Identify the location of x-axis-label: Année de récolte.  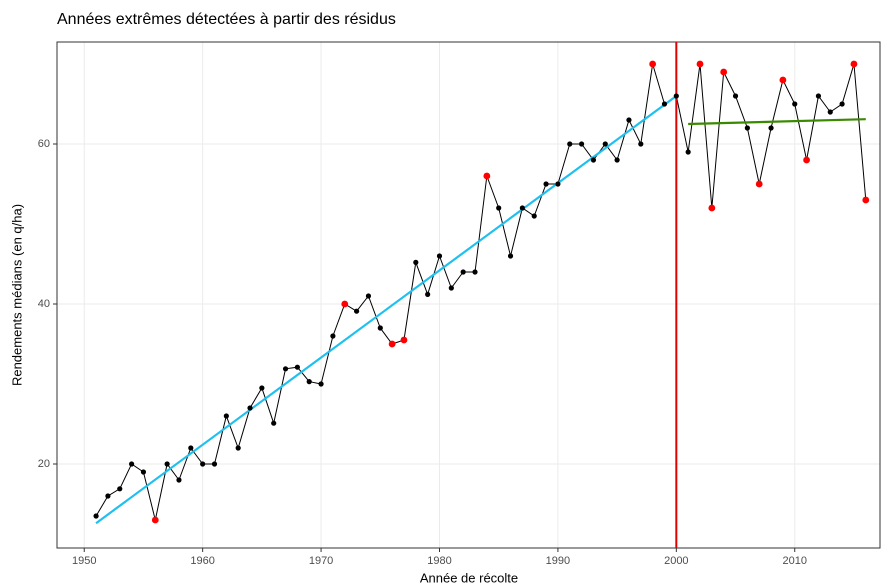
(469, 577).